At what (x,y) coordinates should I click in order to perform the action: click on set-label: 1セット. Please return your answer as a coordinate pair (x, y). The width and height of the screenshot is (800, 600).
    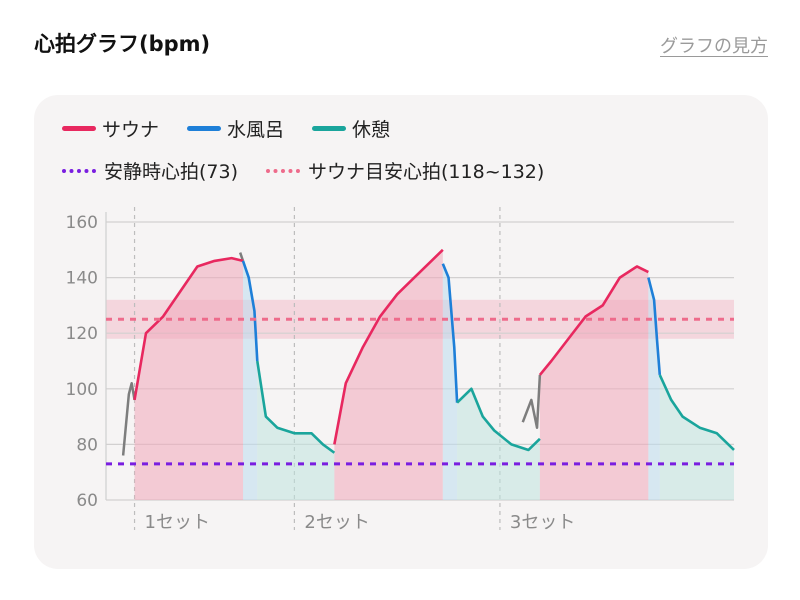
    Looking at the image, I should click on (177, 522).